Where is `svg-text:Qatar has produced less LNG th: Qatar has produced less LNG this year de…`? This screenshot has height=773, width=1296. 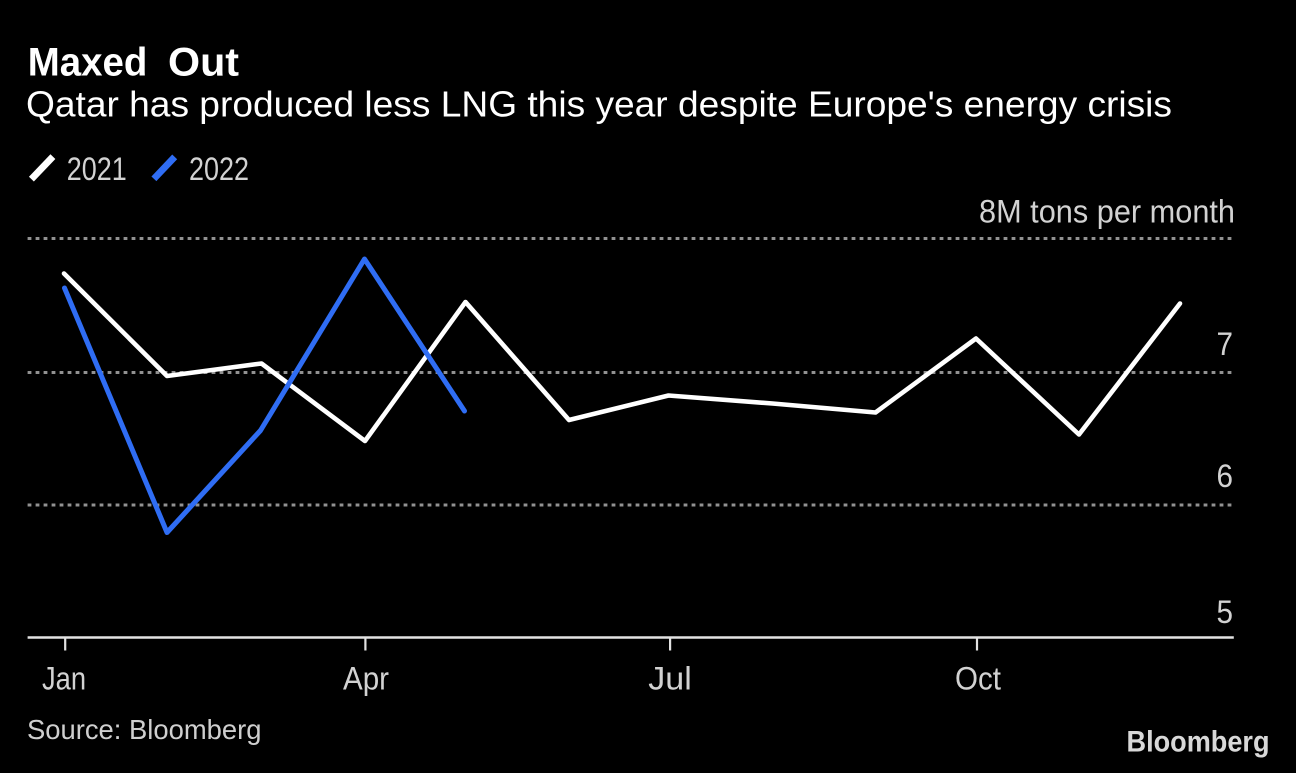 svg-text:Qatar has produced less LNG th: Qatar has produced less LNG this year de… is located at coordinates (599, 103).